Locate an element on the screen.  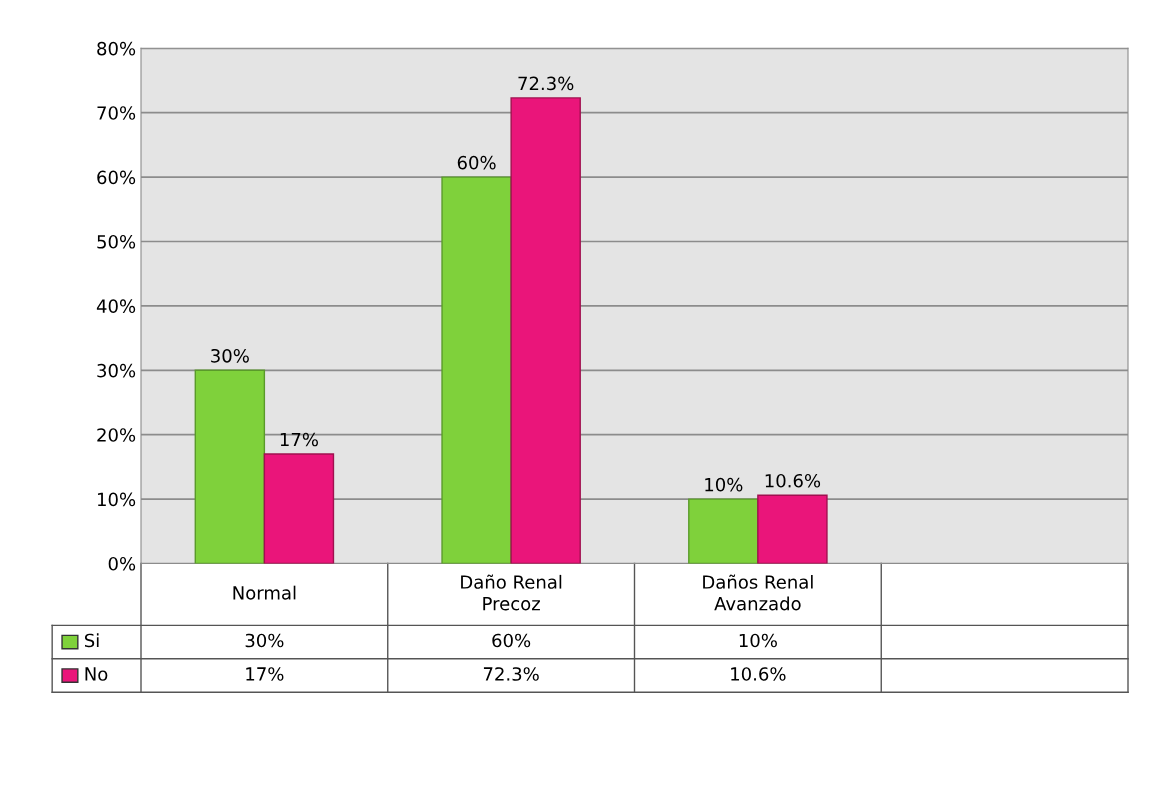
x-tick-label: Daño Renal Precoz is located at coordinates (511, 592).